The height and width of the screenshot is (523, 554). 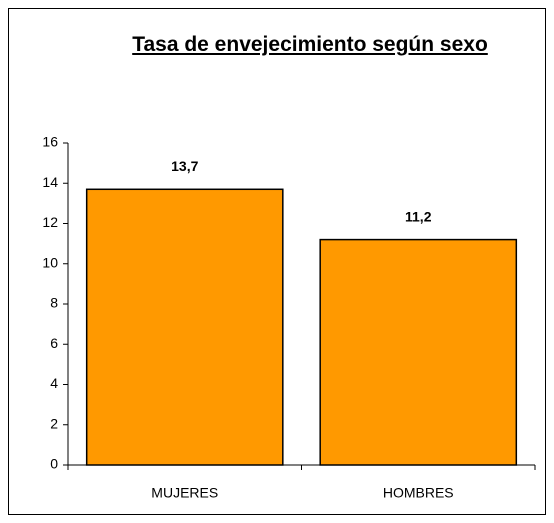 I want to click on y-tick-label: 12, so click(x=50, y=222).